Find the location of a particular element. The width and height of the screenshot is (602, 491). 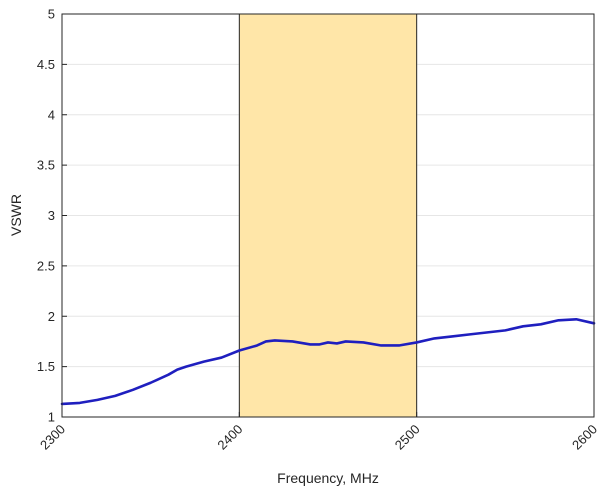

y-tick-label: 3.5 is located at coordinates (46, 165).